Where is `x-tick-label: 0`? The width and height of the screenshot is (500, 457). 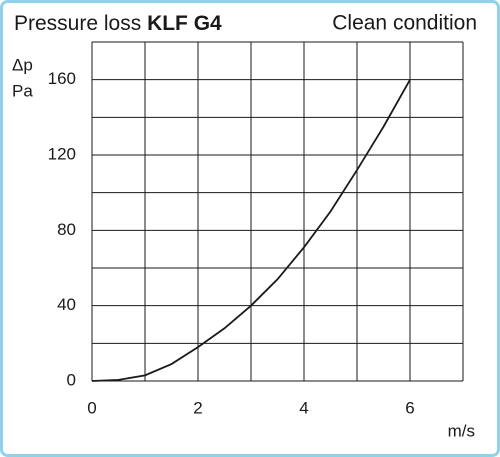
x-tick-label: 0 is located at coordinates (91, 407).